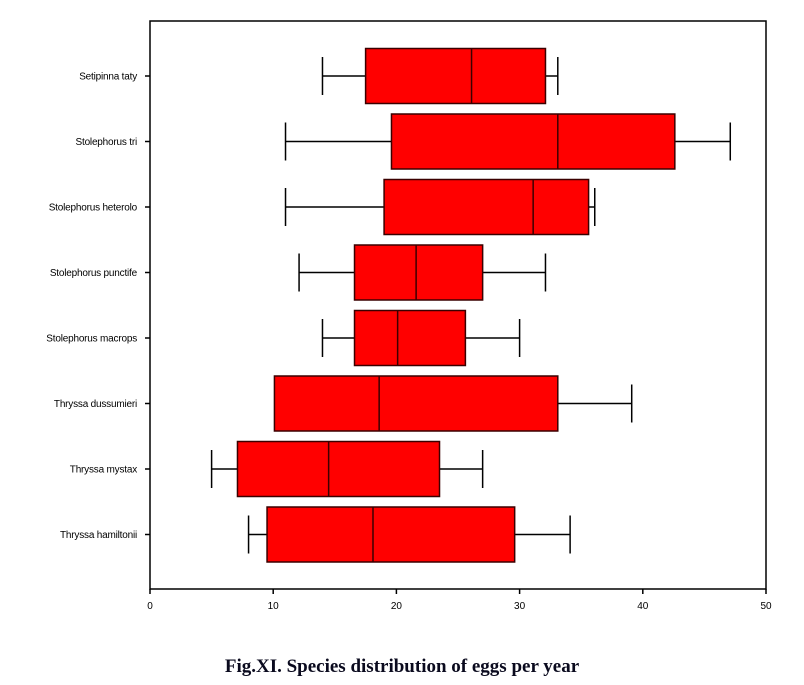 The image size is (804, 685). Describe the element at coordinates (766, 606) in the screenshot. I see `x-tick-label: 50` at that location.